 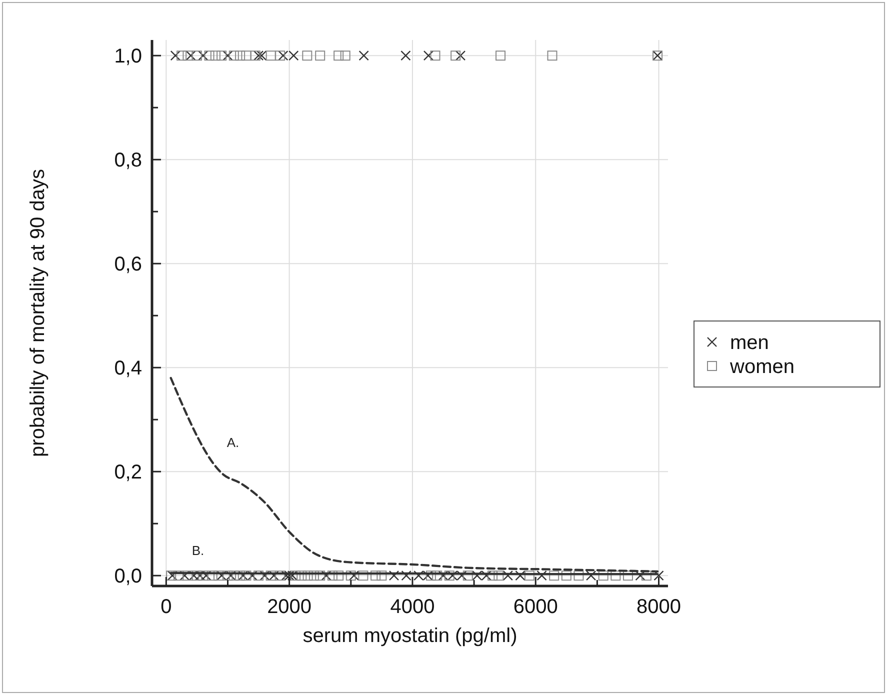 I want to click on y-tick-label: 1,0, so click(x=128, y=57).